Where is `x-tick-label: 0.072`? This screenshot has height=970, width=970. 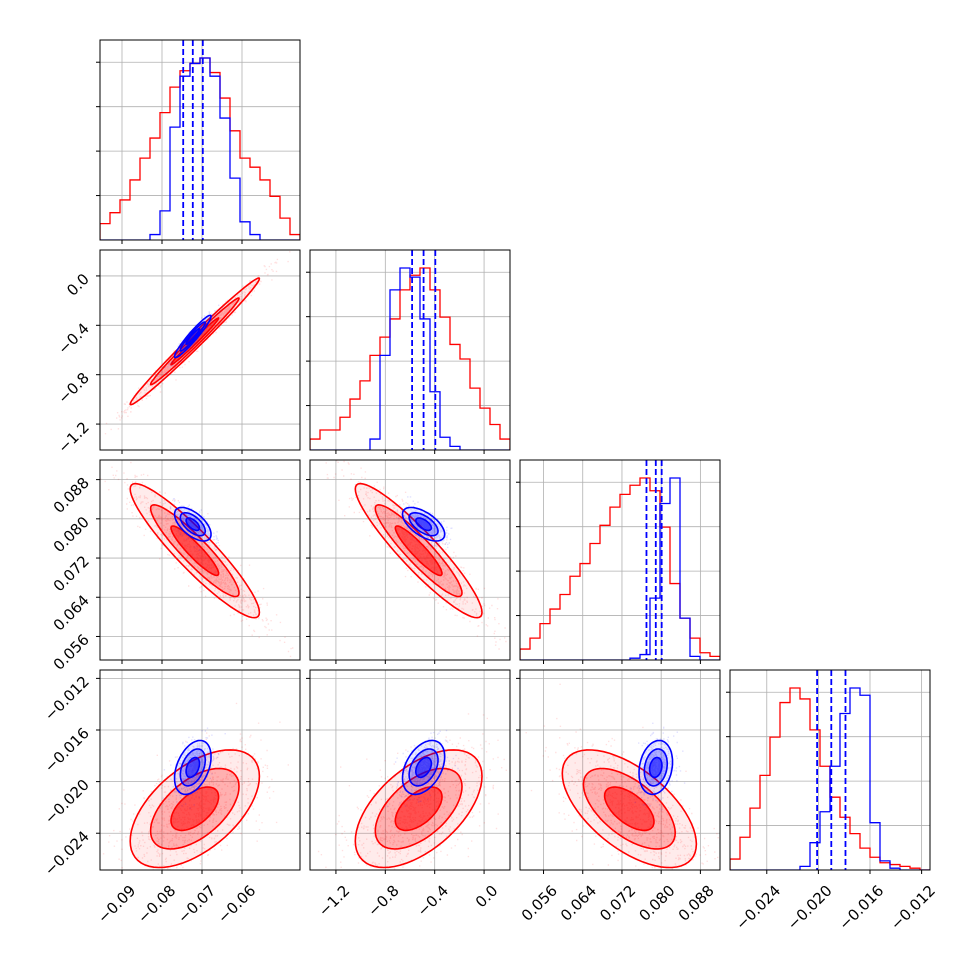
x-tick-label: 0.072 is located at coordinates (617, 903).